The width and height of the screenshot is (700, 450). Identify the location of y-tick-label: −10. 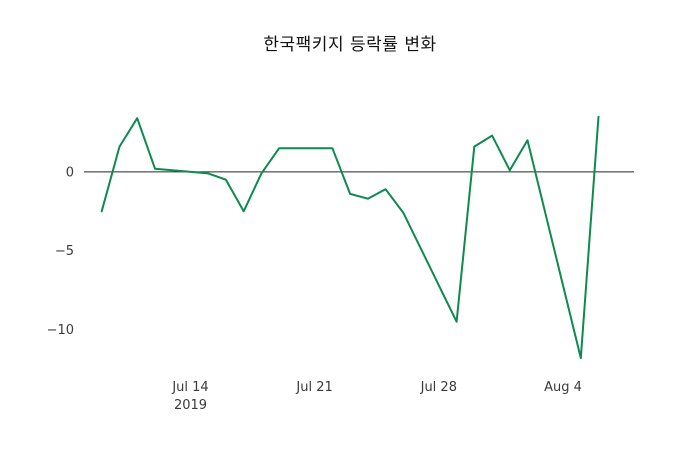
(60, 330).